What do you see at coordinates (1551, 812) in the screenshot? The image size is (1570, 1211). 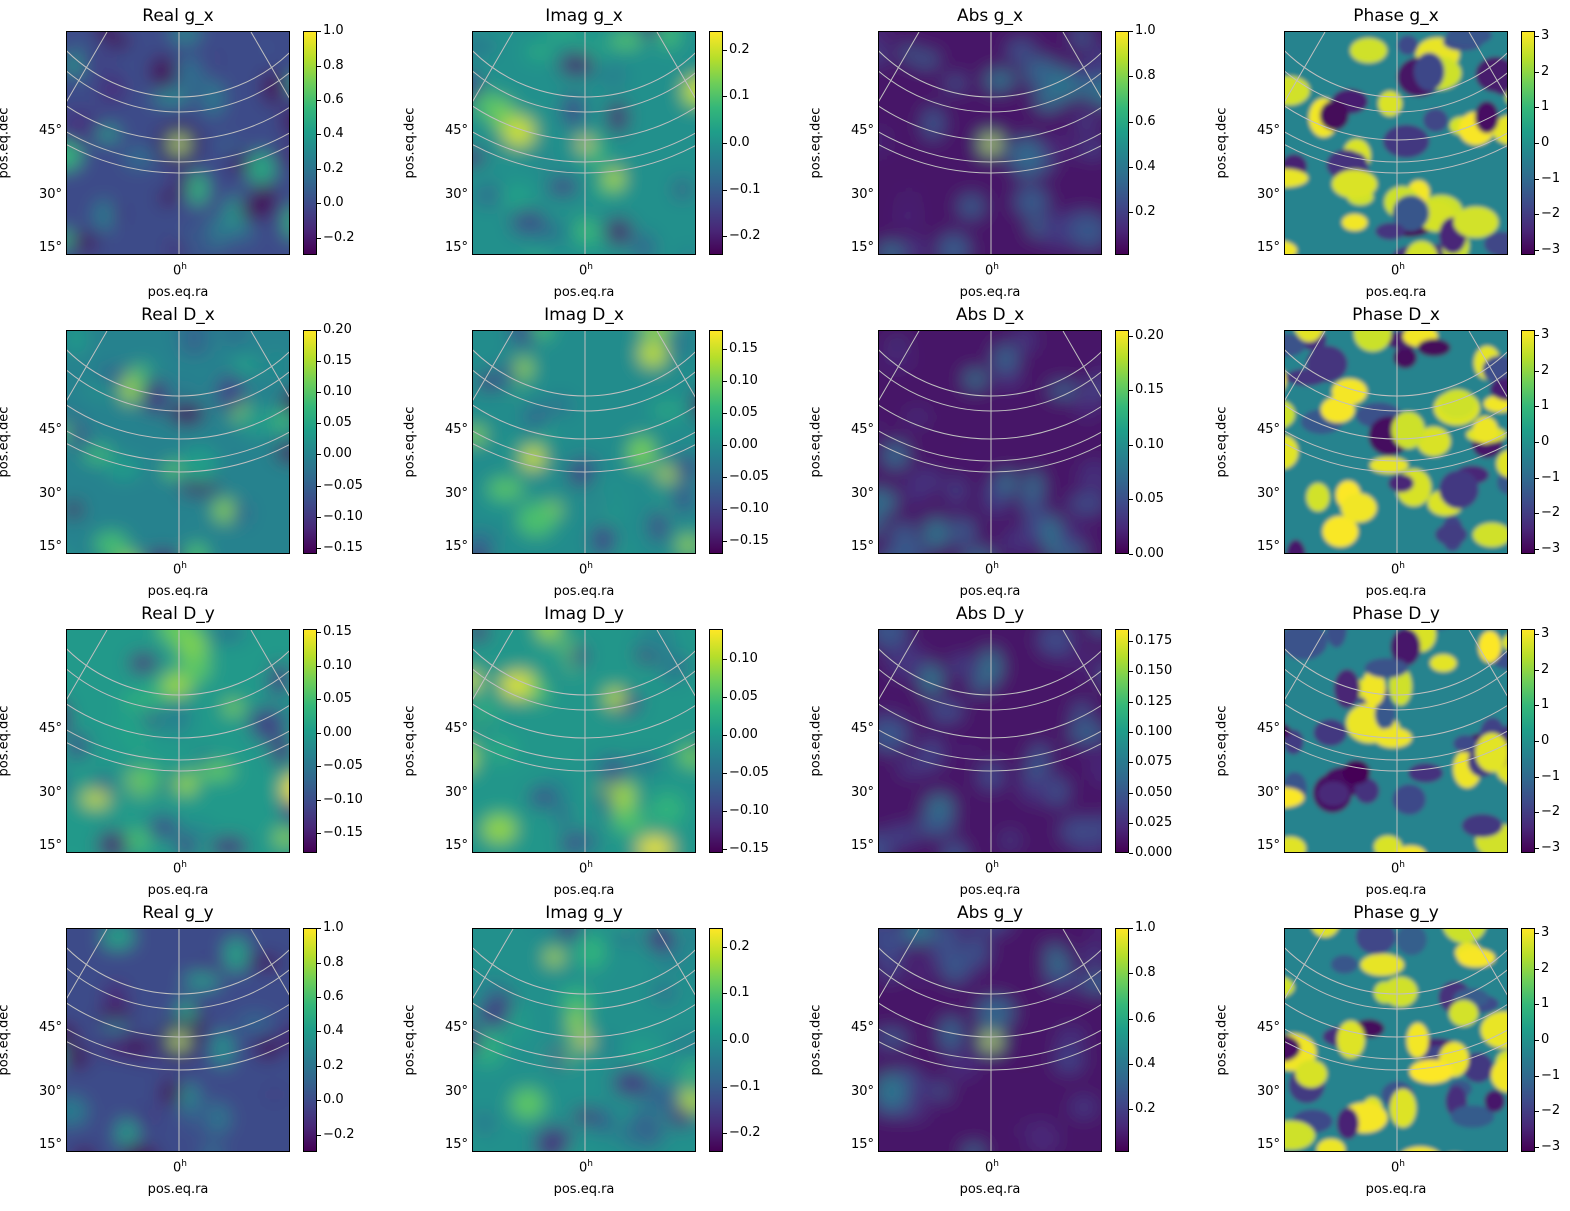 I see `colorbar-tick-label: −2` at bounding box center [1551, 812].